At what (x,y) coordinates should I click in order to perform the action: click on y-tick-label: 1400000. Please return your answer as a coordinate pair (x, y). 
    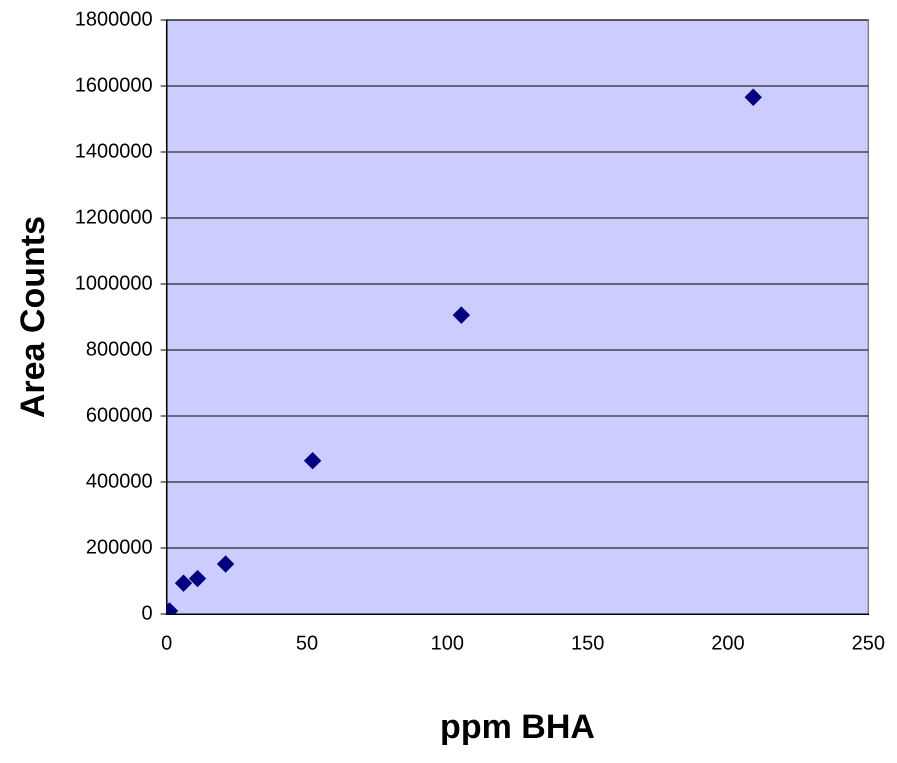
    Looking at the image, I should click on (113, 151).